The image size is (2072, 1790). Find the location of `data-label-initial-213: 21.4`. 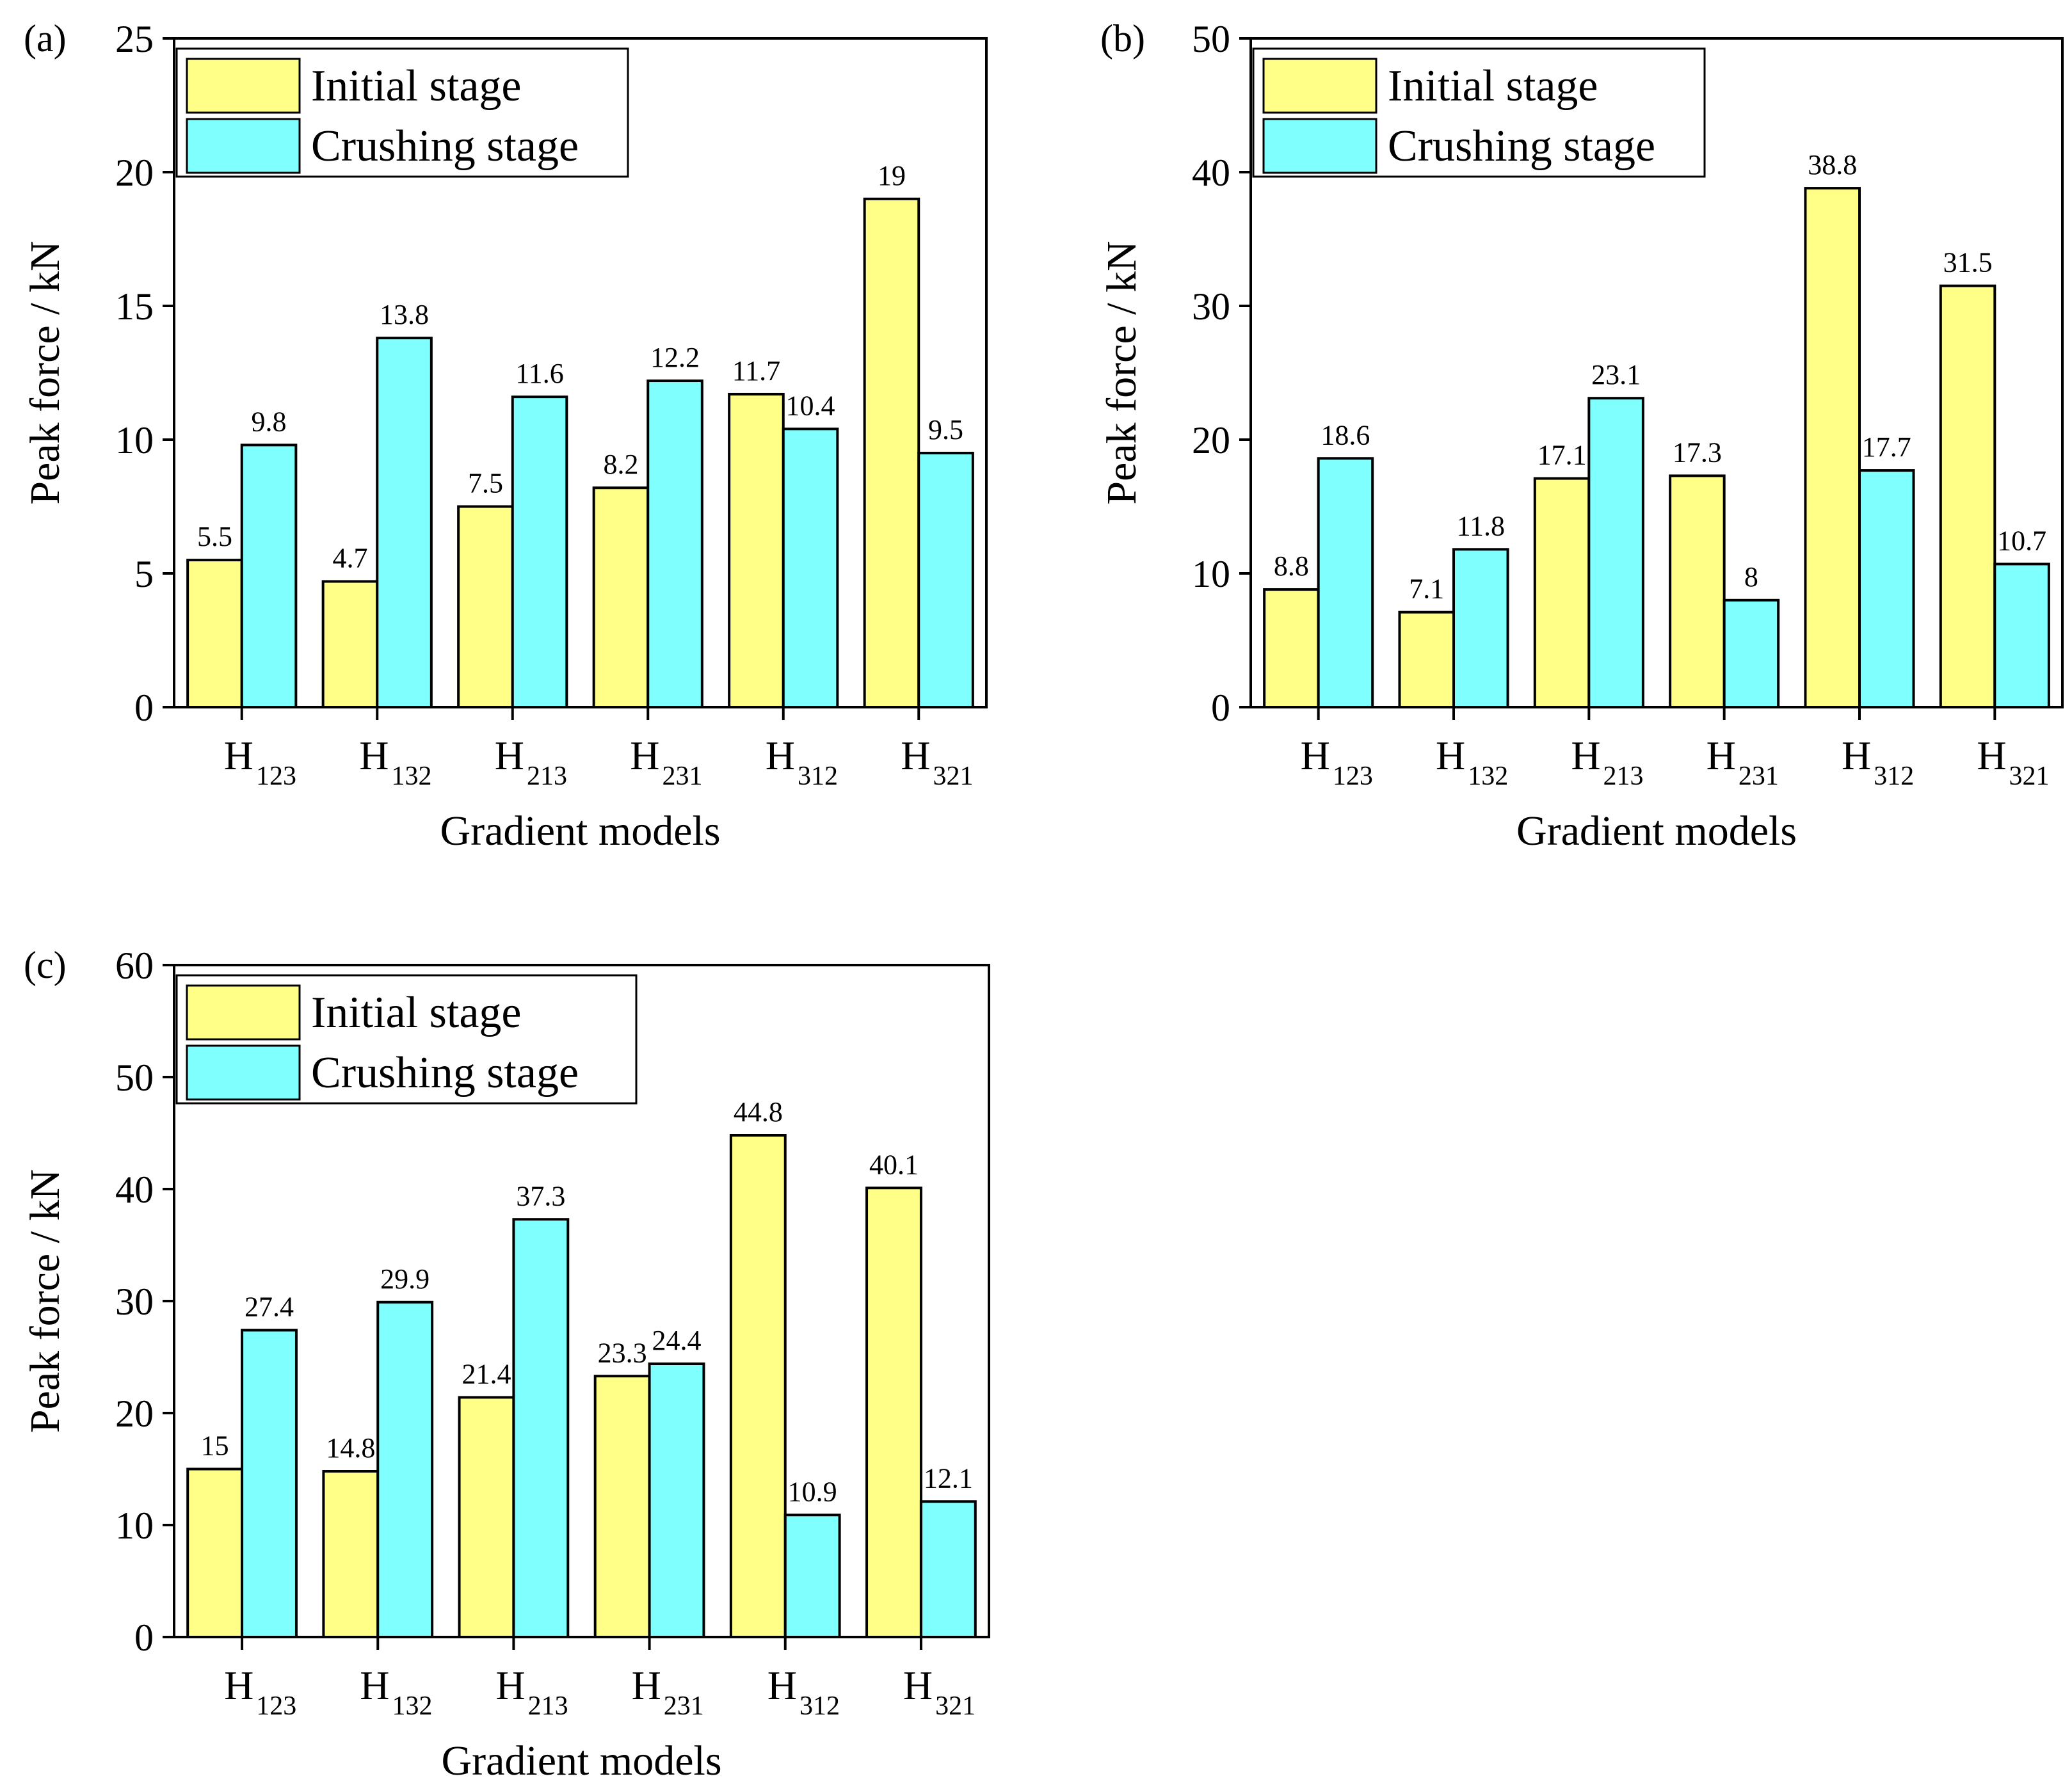

data-label-initial-213: 21.4 is located at coordinates (486, 1374).